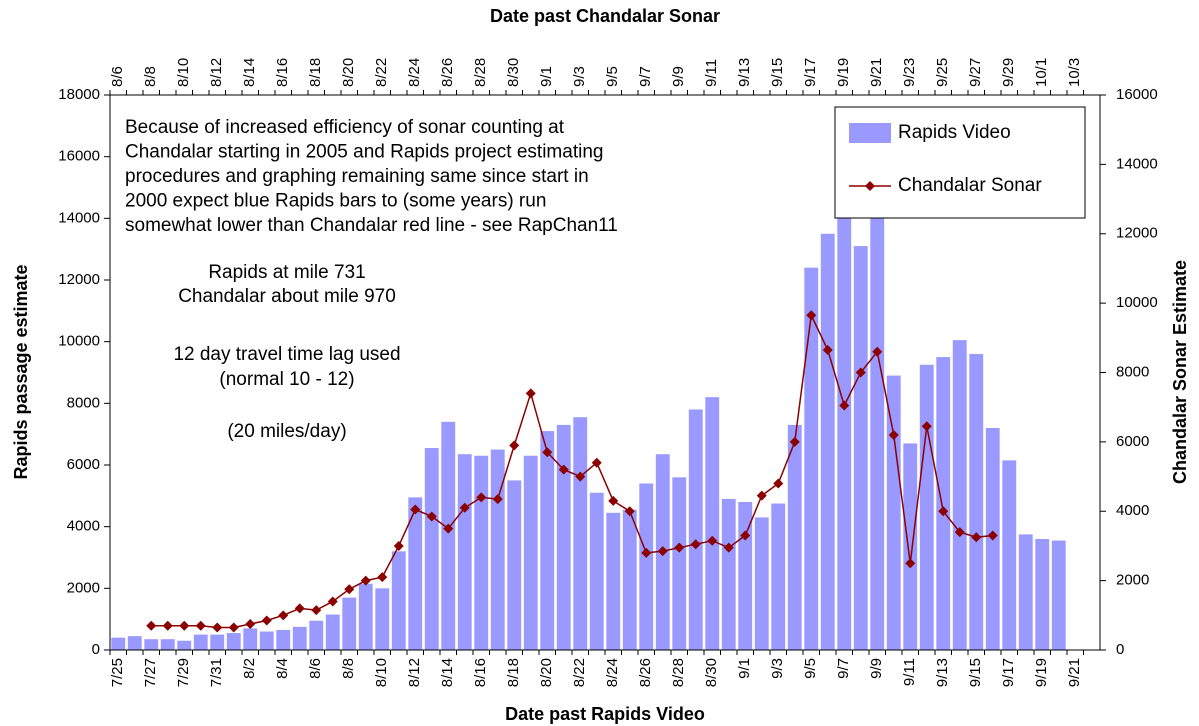 The height and width of the screenshot is (726, 1199). Describe the element at coordinates (843, 668) in the screenshot. I see `x-tick-label: 9/7` at that location.